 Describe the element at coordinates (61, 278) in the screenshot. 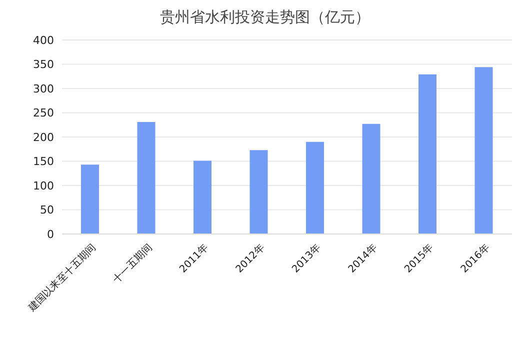

I see `x-tick-label: 建国以来至十五期间` at that location.